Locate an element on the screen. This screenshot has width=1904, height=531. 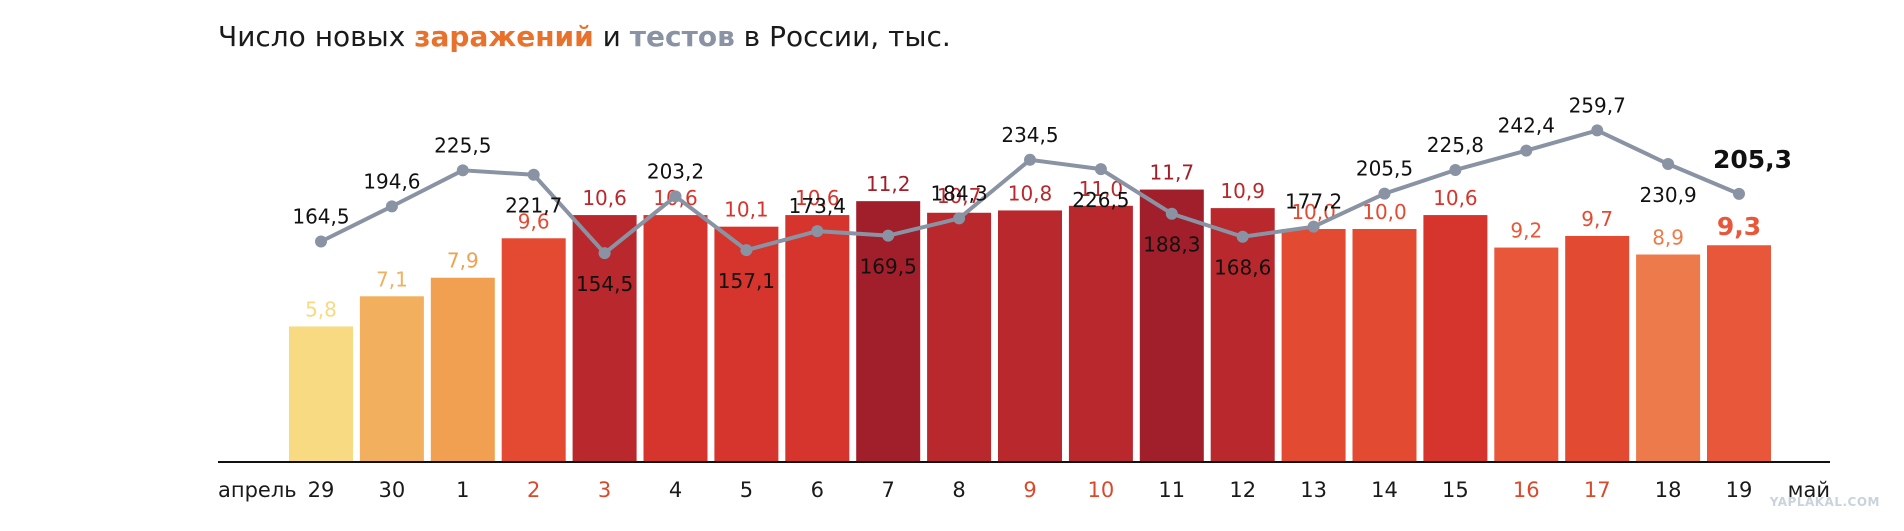
x-tick-label: 4 is located at coordinates (675, 490).